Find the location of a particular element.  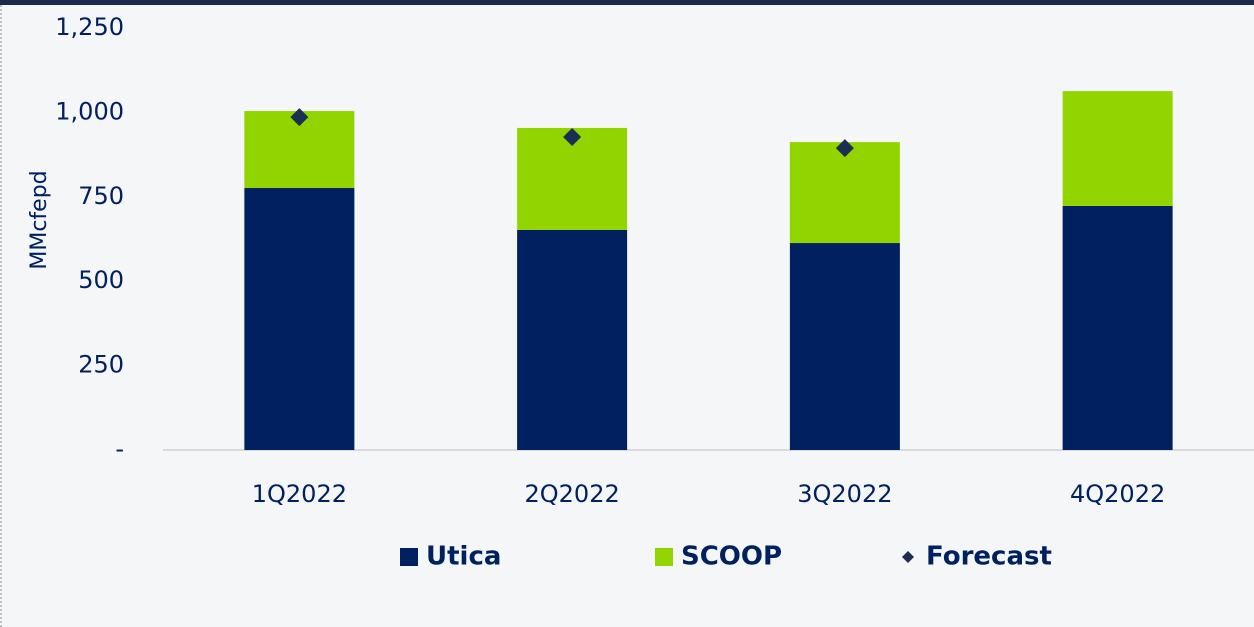

y-tick-label: 1,000 is located at coordinates (89, 111).